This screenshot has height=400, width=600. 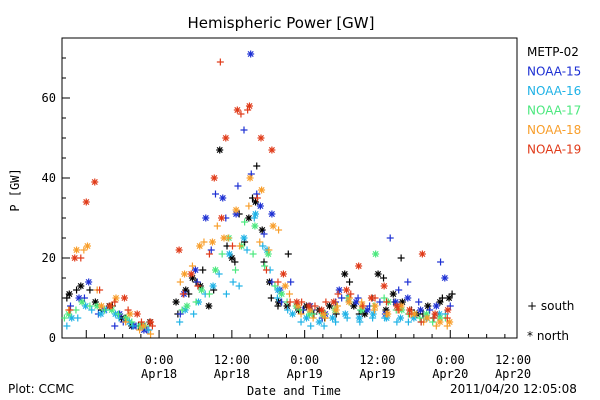 What do you see at coordinates (15, 189) in the screenshot?
I see `y-axis-label: P [GW]` at bounding box center [15, 189].